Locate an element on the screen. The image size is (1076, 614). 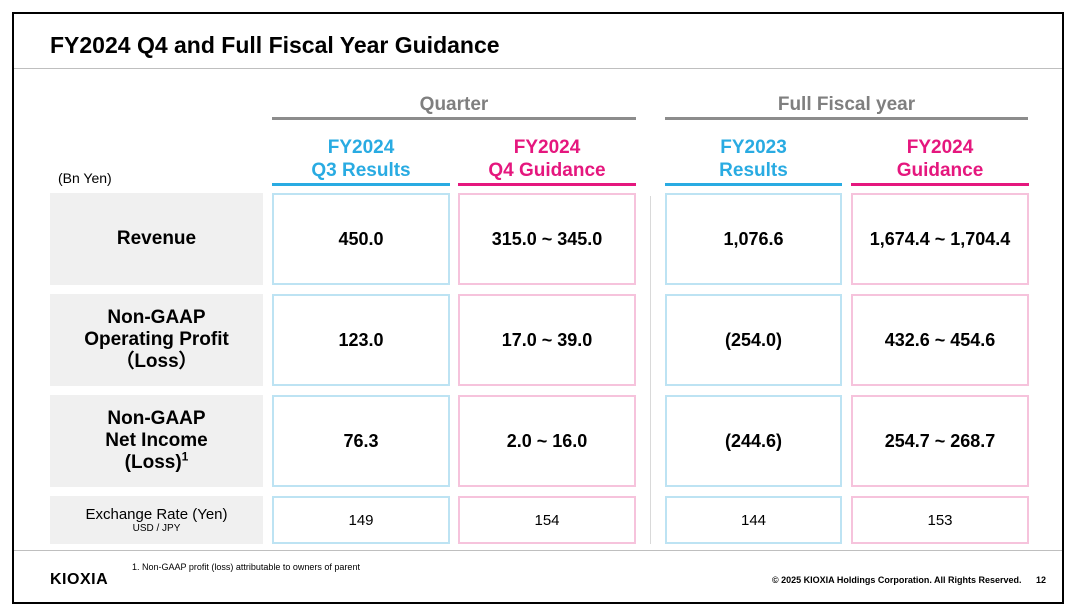
group-label-quarter: Quarter is located at coordinates (454, 104).